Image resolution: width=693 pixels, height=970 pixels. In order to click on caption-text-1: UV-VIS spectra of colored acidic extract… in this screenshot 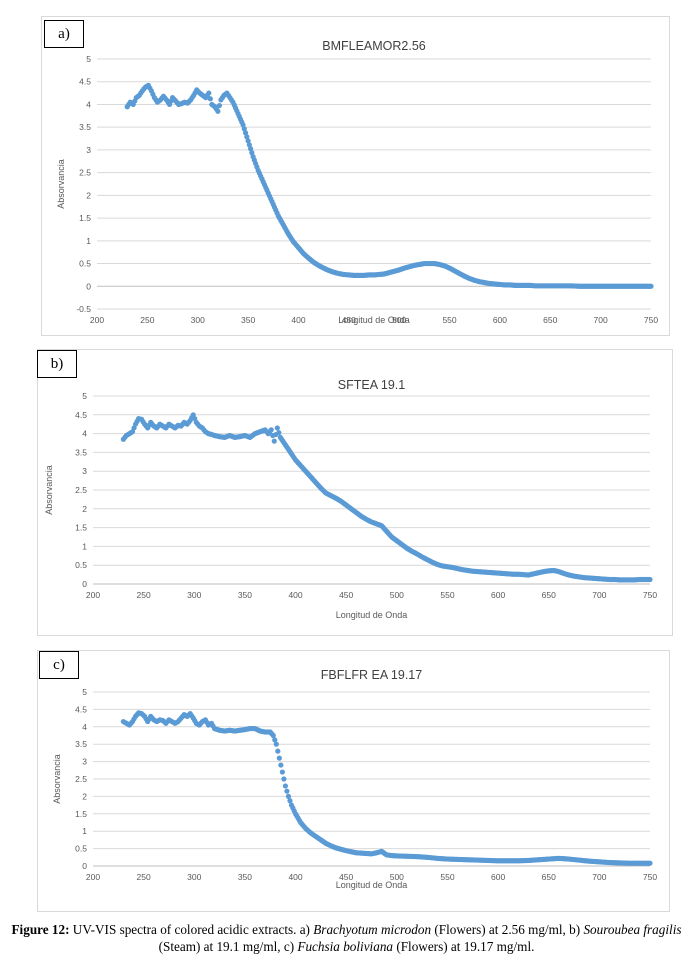, I will do `click(191, 929)`.